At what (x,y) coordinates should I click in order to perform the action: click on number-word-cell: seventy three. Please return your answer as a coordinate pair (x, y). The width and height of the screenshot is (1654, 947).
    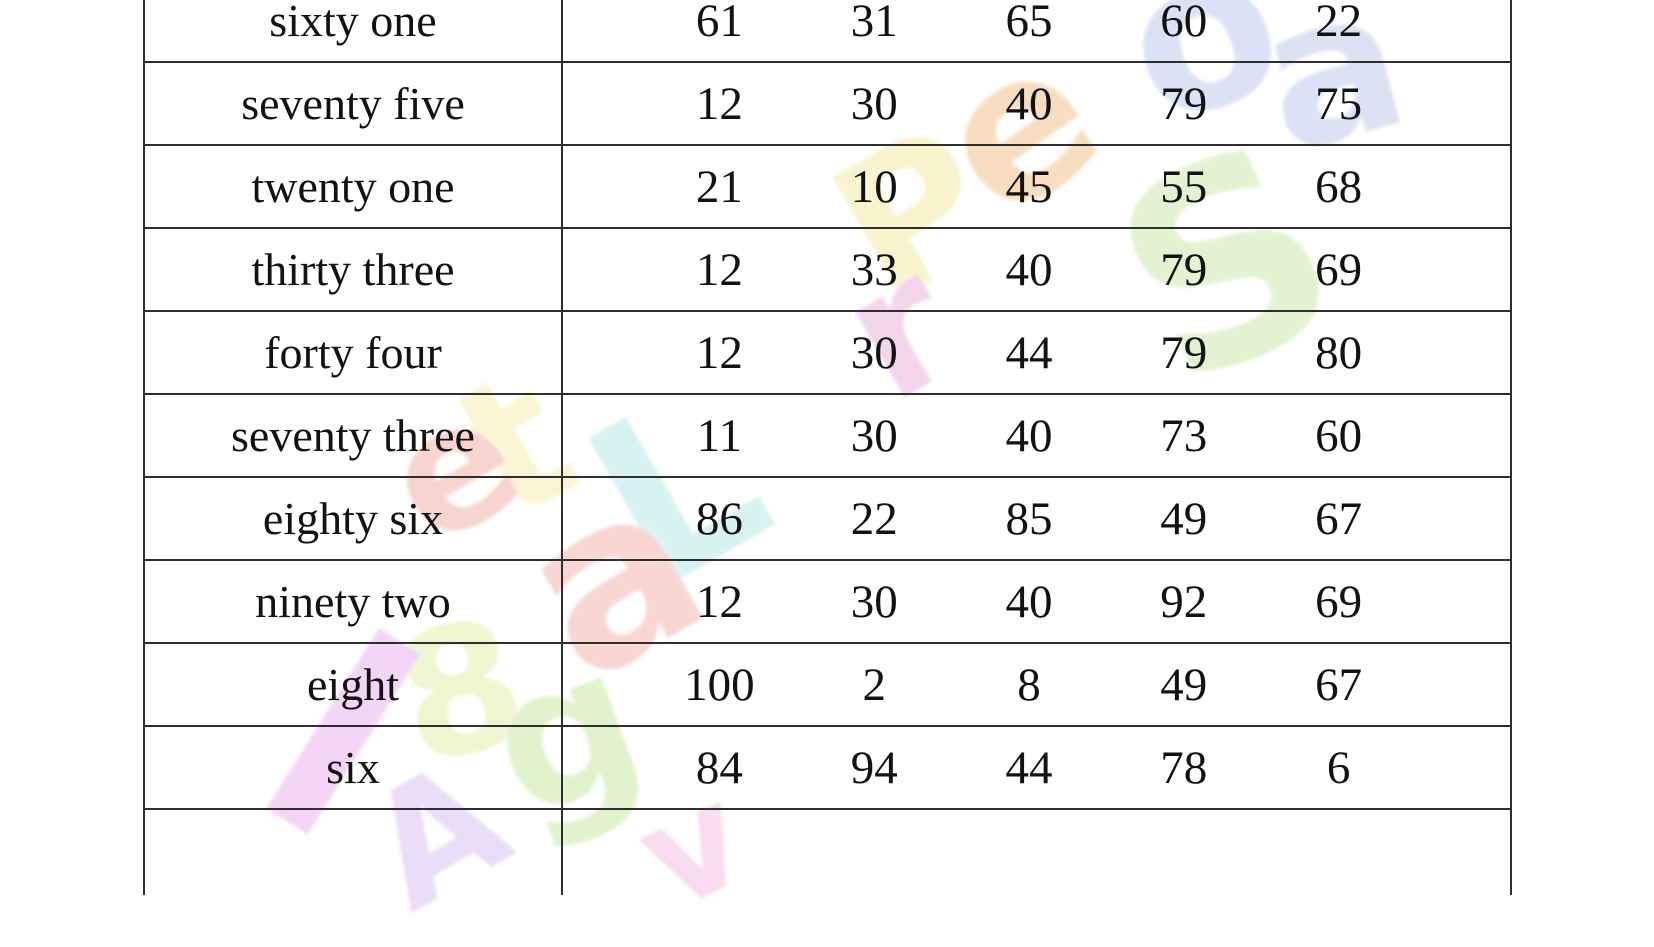
    Looking at the image, I should click on (354, 435).